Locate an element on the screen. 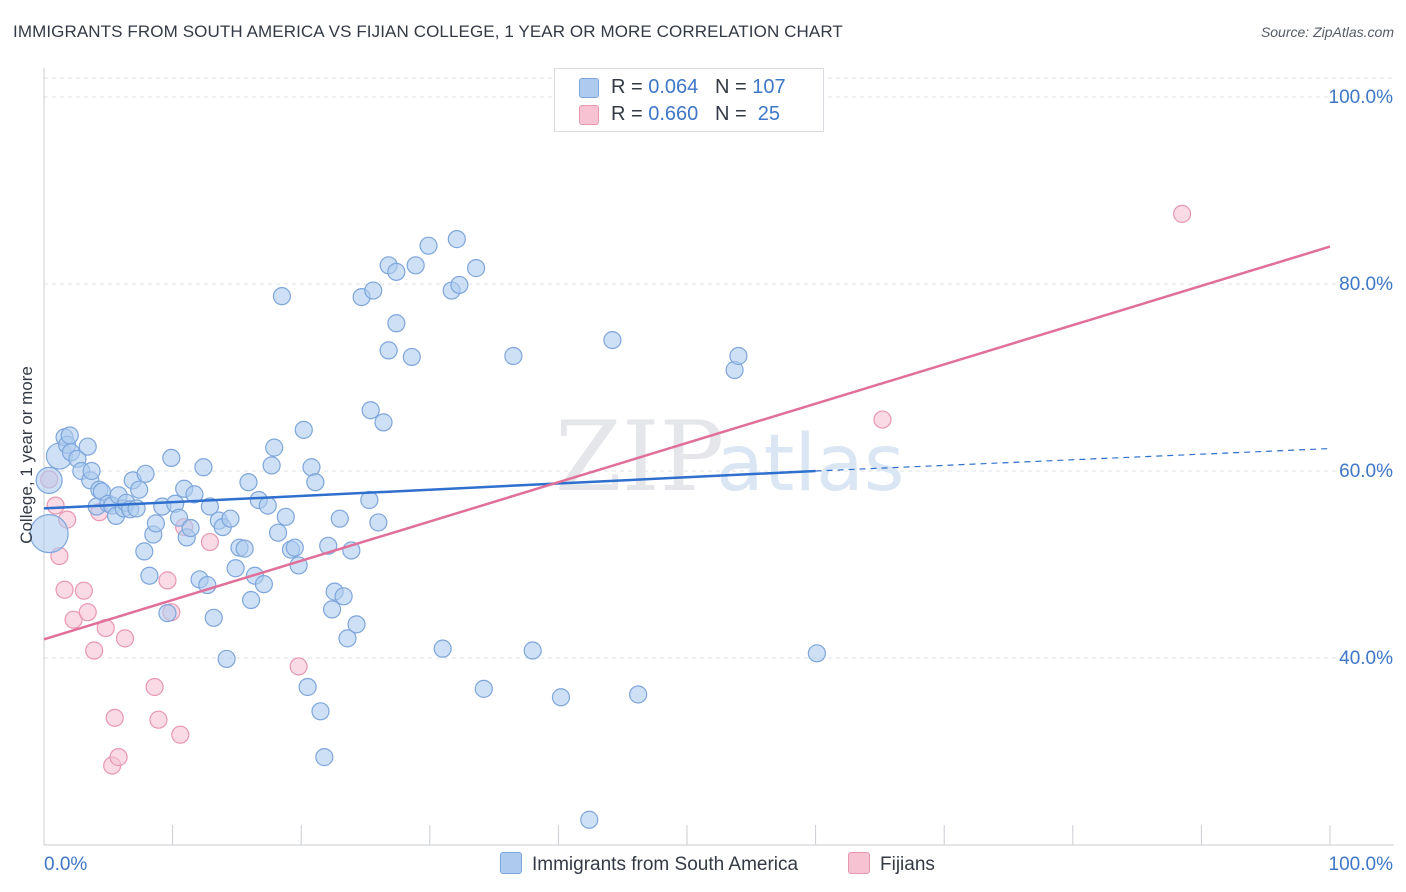  series-legend-blue: Immigrants from South America is located at coordinates (649, 864).